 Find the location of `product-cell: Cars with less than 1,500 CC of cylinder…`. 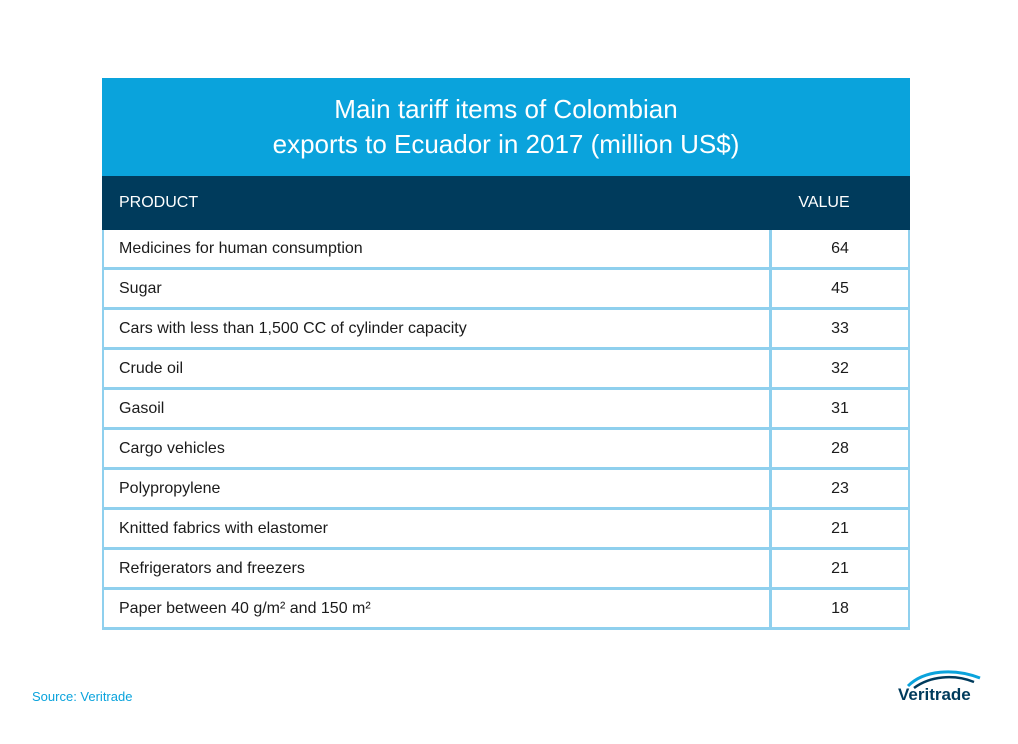

product-cell: Cars with less than 1,500 CC of cylinder… is located at coordinates (438, 328).